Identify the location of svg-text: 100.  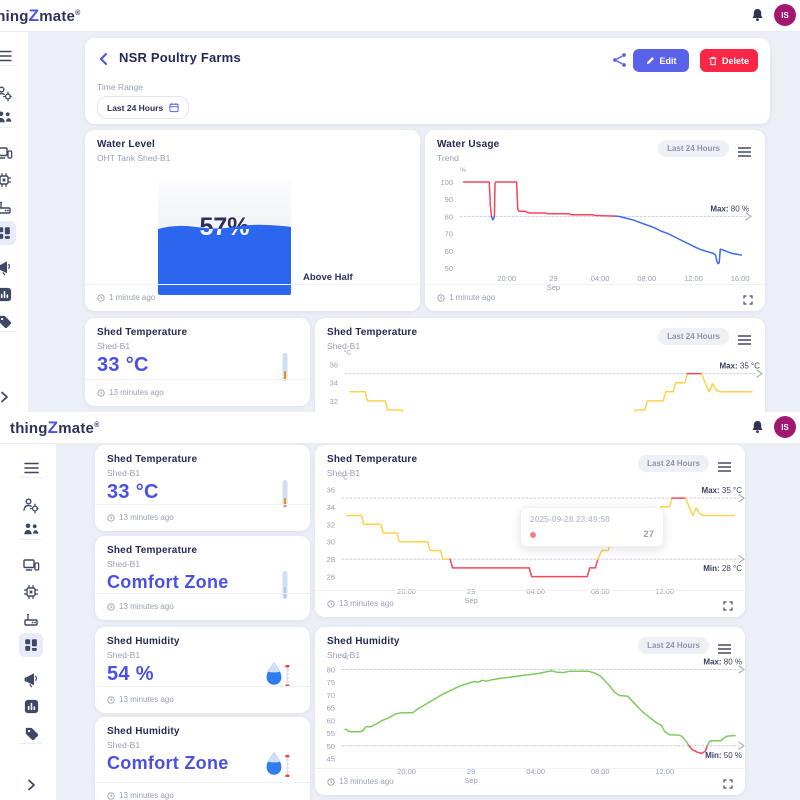
(446, 182).